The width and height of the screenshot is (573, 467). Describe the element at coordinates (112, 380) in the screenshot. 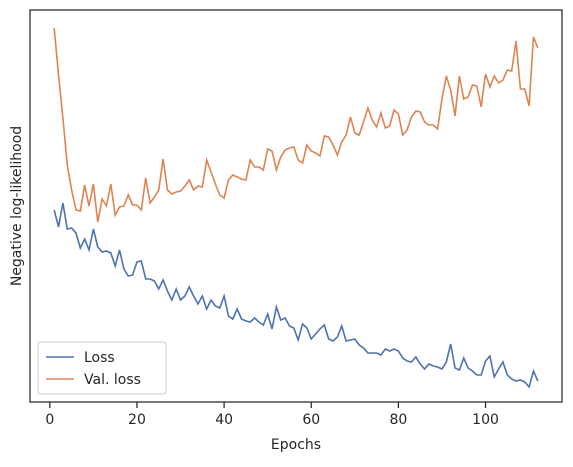

I see `legend-label: Val. loss` at that location.